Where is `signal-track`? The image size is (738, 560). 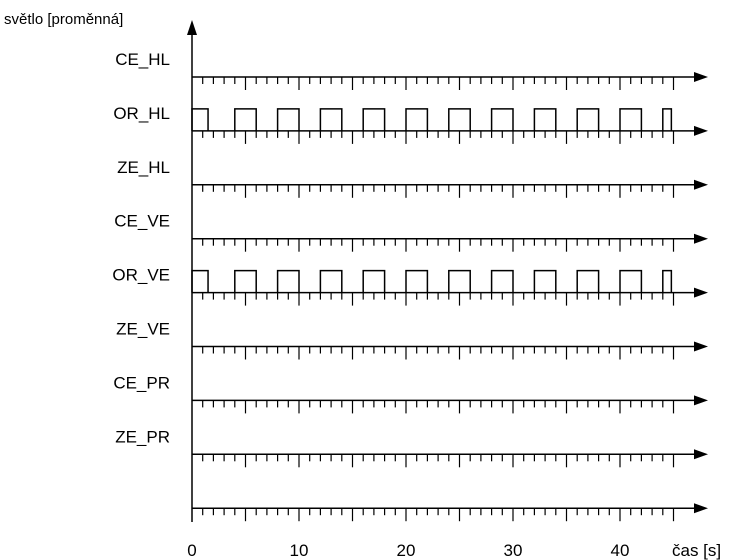
signal-track is located at coordinates (450, 512).